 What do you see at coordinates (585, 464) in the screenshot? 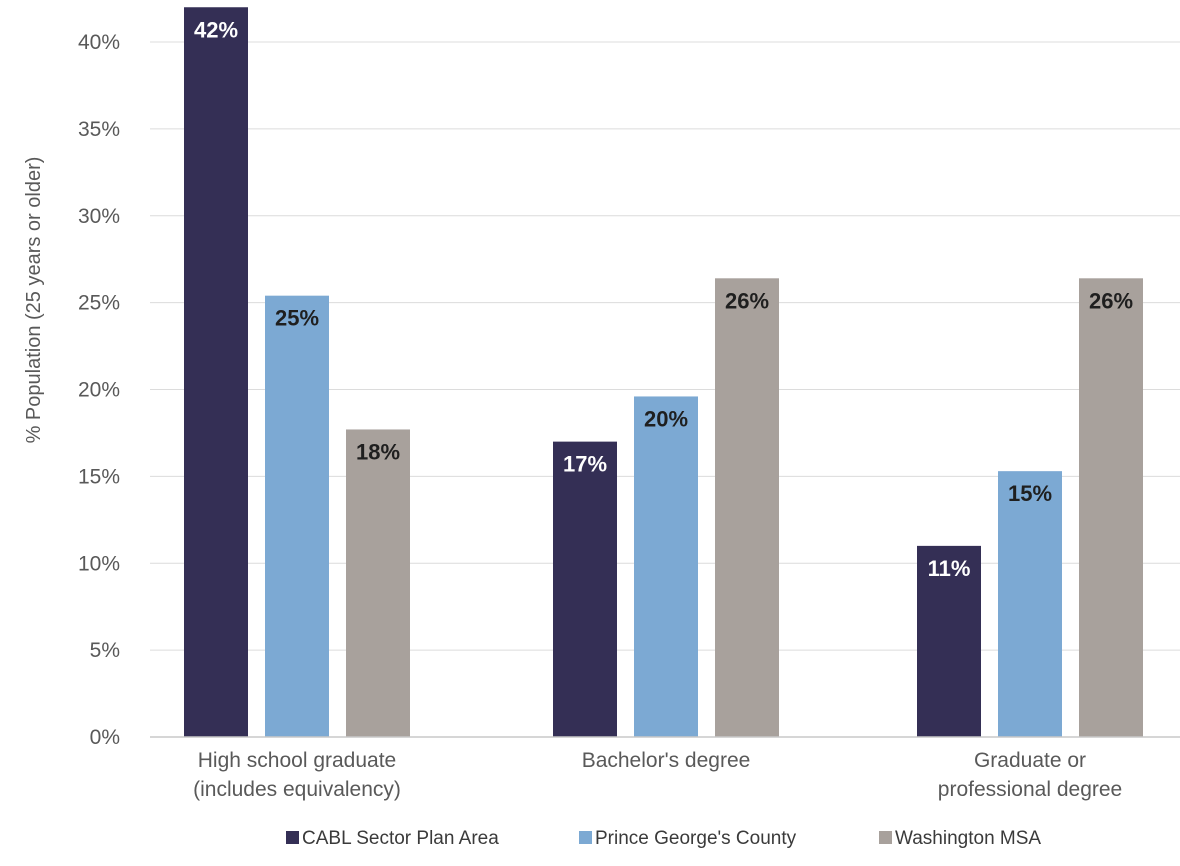
I see `data-label: 17%` at bounding box center [585, 464].